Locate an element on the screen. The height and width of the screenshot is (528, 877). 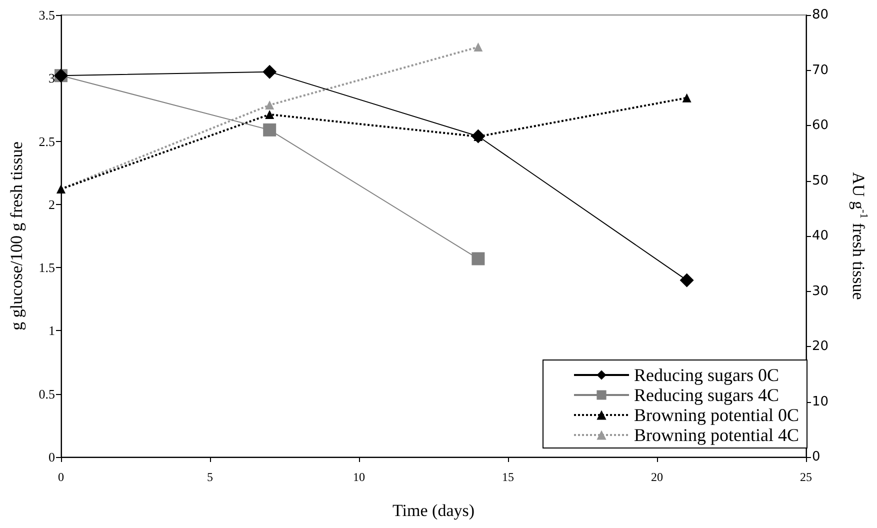
y-tick-label: 1 is located at coordinates (51, 330).